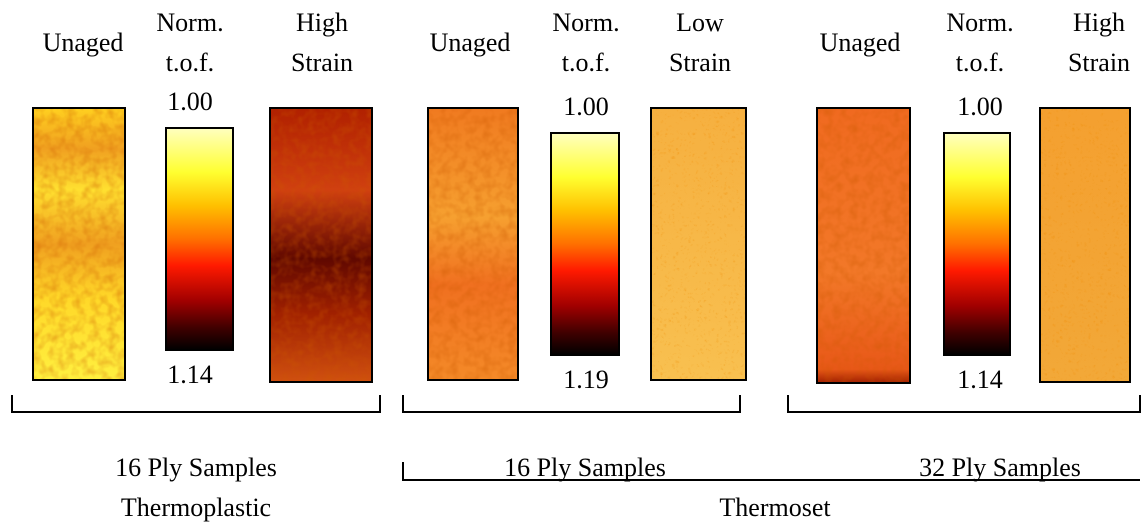  I want to click on strain-label: Low, so click(700, 22).